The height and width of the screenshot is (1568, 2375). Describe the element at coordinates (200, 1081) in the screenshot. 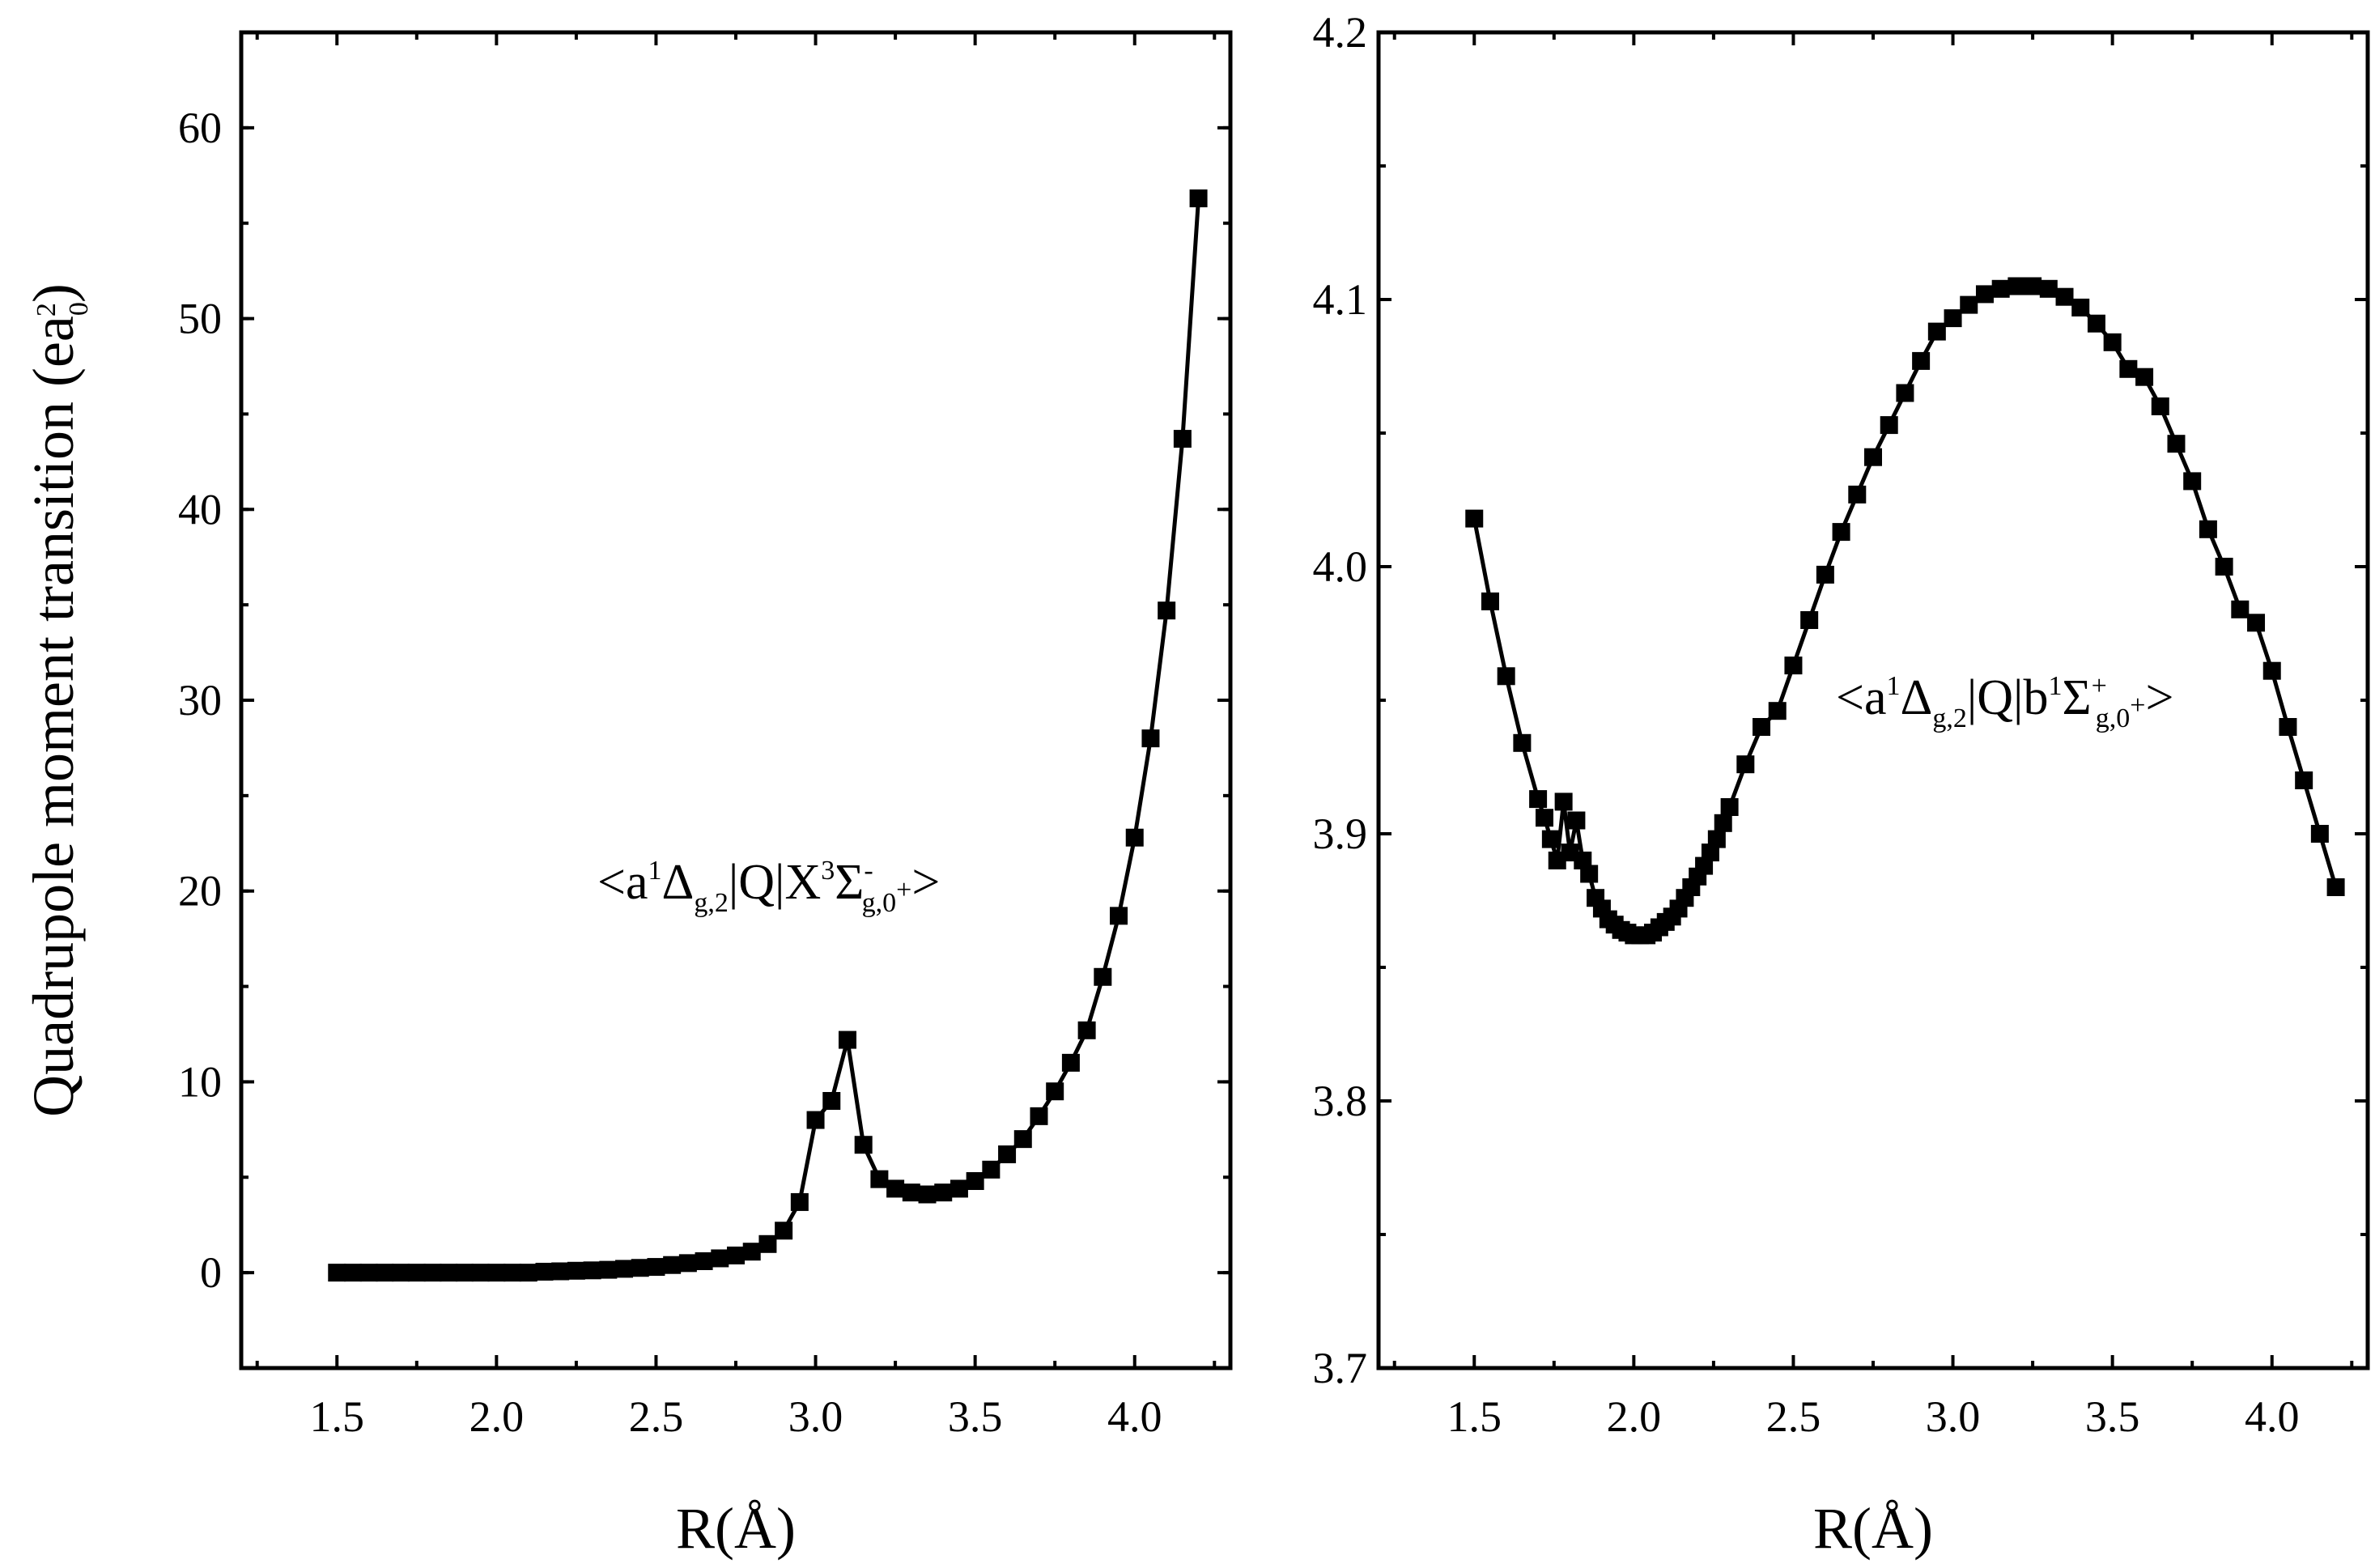

I see `left-y-tick-label: 10` at that location.